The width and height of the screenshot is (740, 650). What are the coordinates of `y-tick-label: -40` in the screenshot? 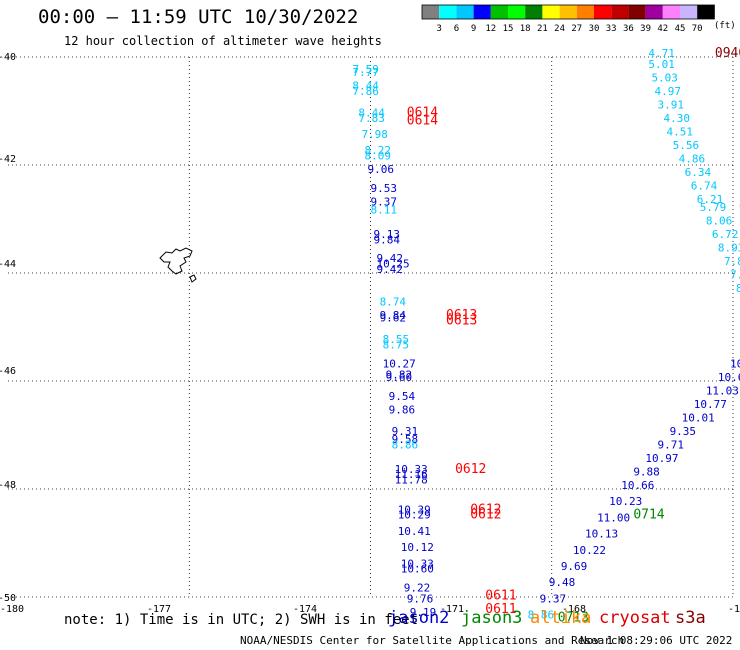 It's located at (8, 57).